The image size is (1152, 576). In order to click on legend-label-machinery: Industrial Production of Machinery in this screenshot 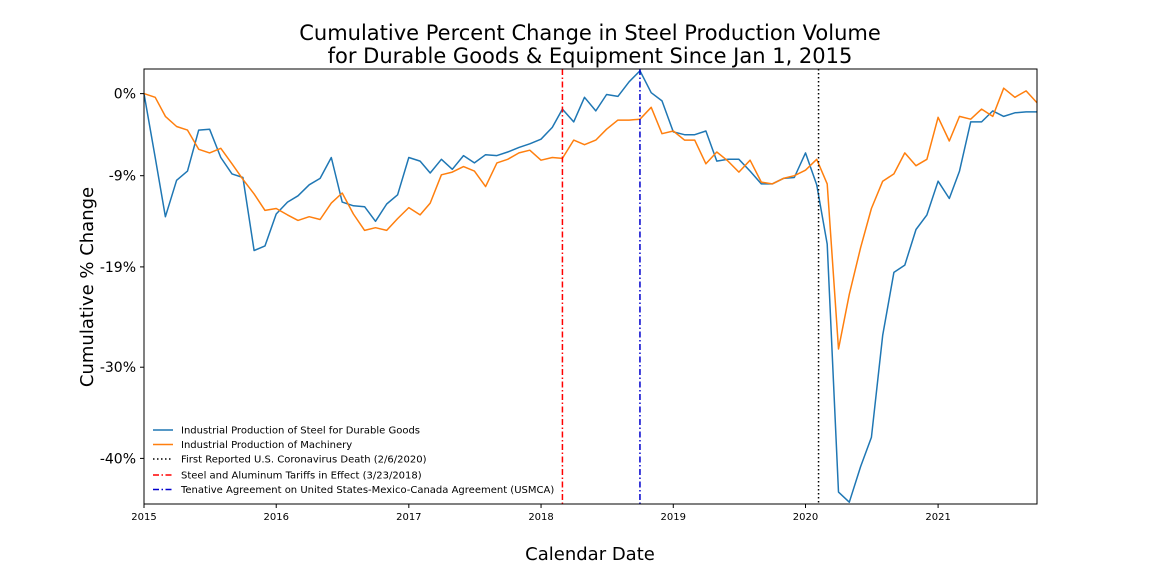, I will do `click(266, 445)`.